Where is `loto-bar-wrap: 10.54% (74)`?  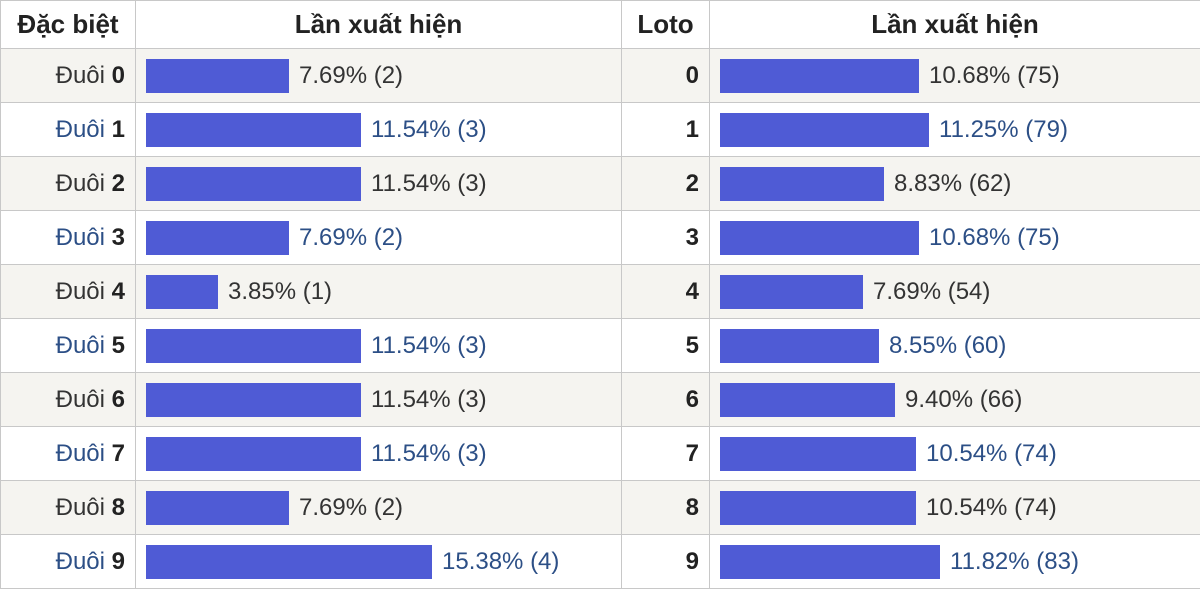
loto-bar-wrap: 10.54% (74) is located at coordinates (960, 508).